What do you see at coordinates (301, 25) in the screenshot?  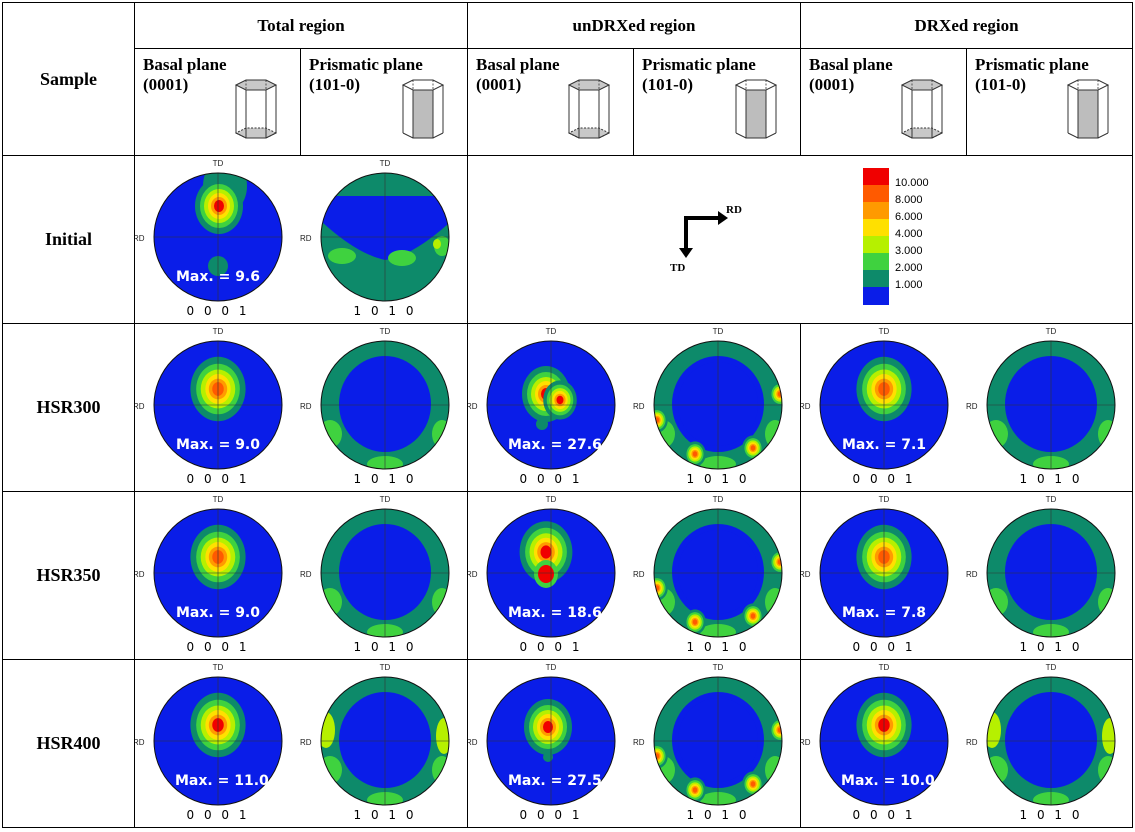 I see `total-region-header: Total region` at bounding box center [301, 25].